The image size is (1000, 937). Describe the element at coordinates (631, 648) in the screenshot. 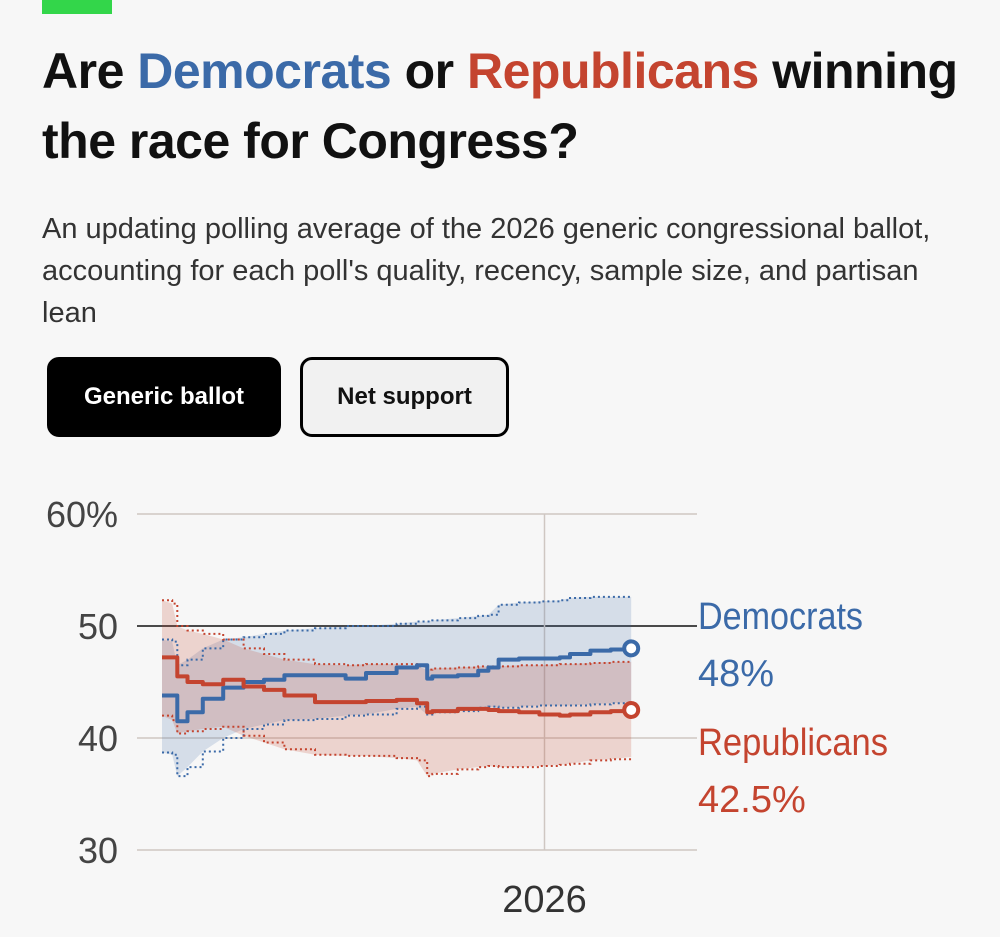

I see `democrats-end-marker` at that location.